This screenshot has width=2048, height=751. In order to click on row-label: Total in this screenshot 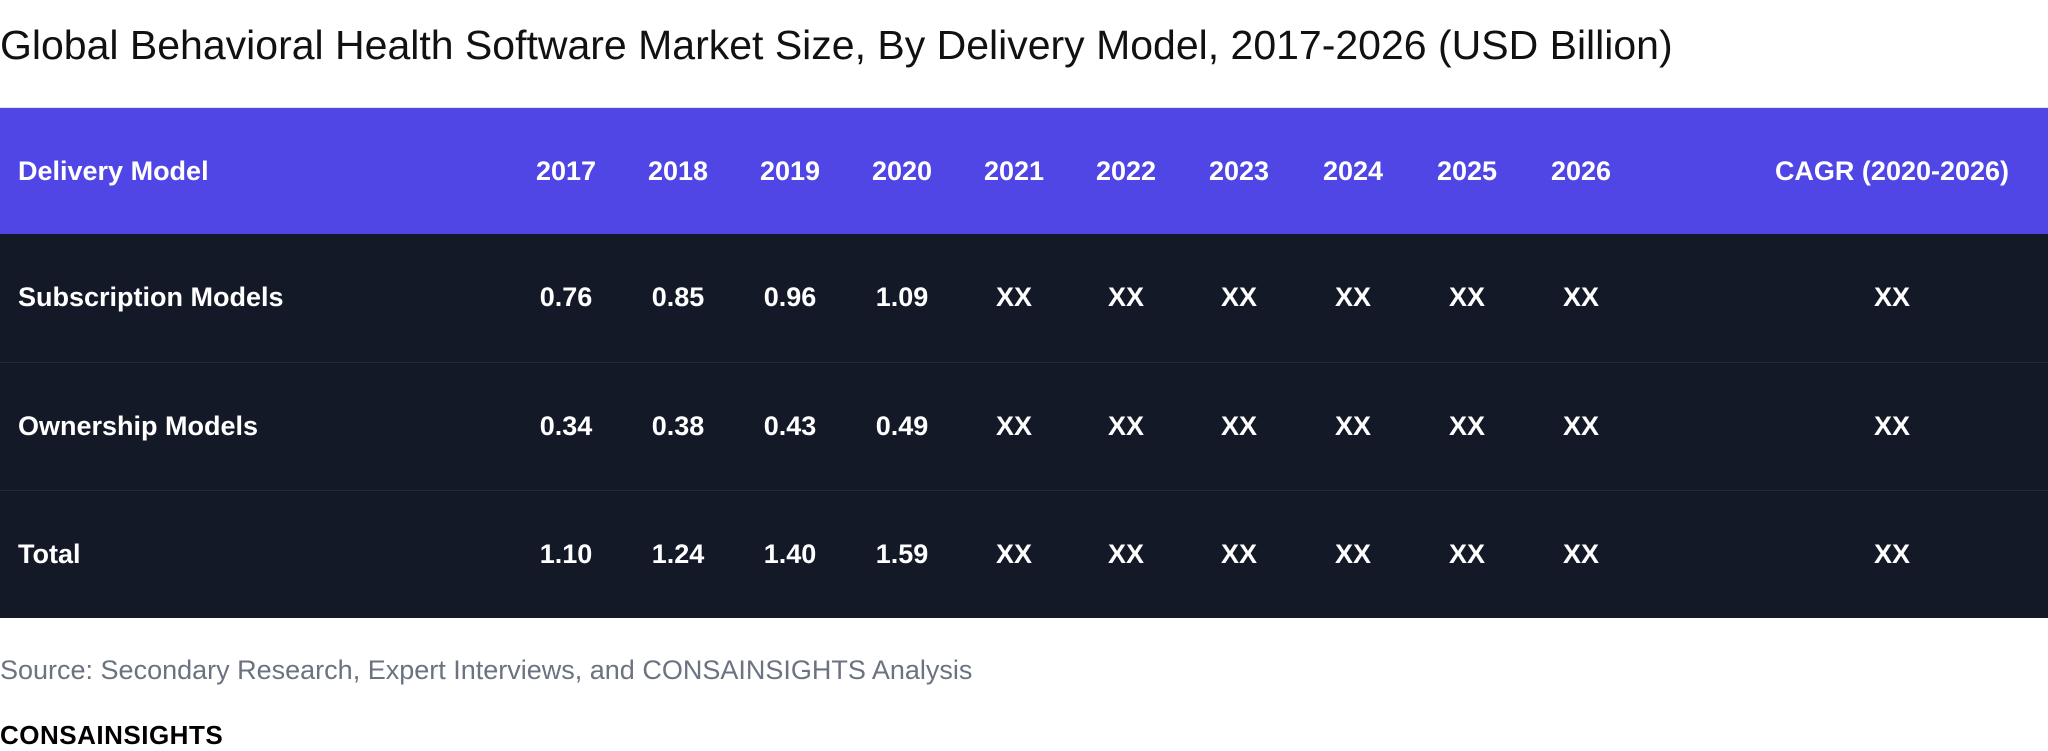, I will do `click(254, 553)`.